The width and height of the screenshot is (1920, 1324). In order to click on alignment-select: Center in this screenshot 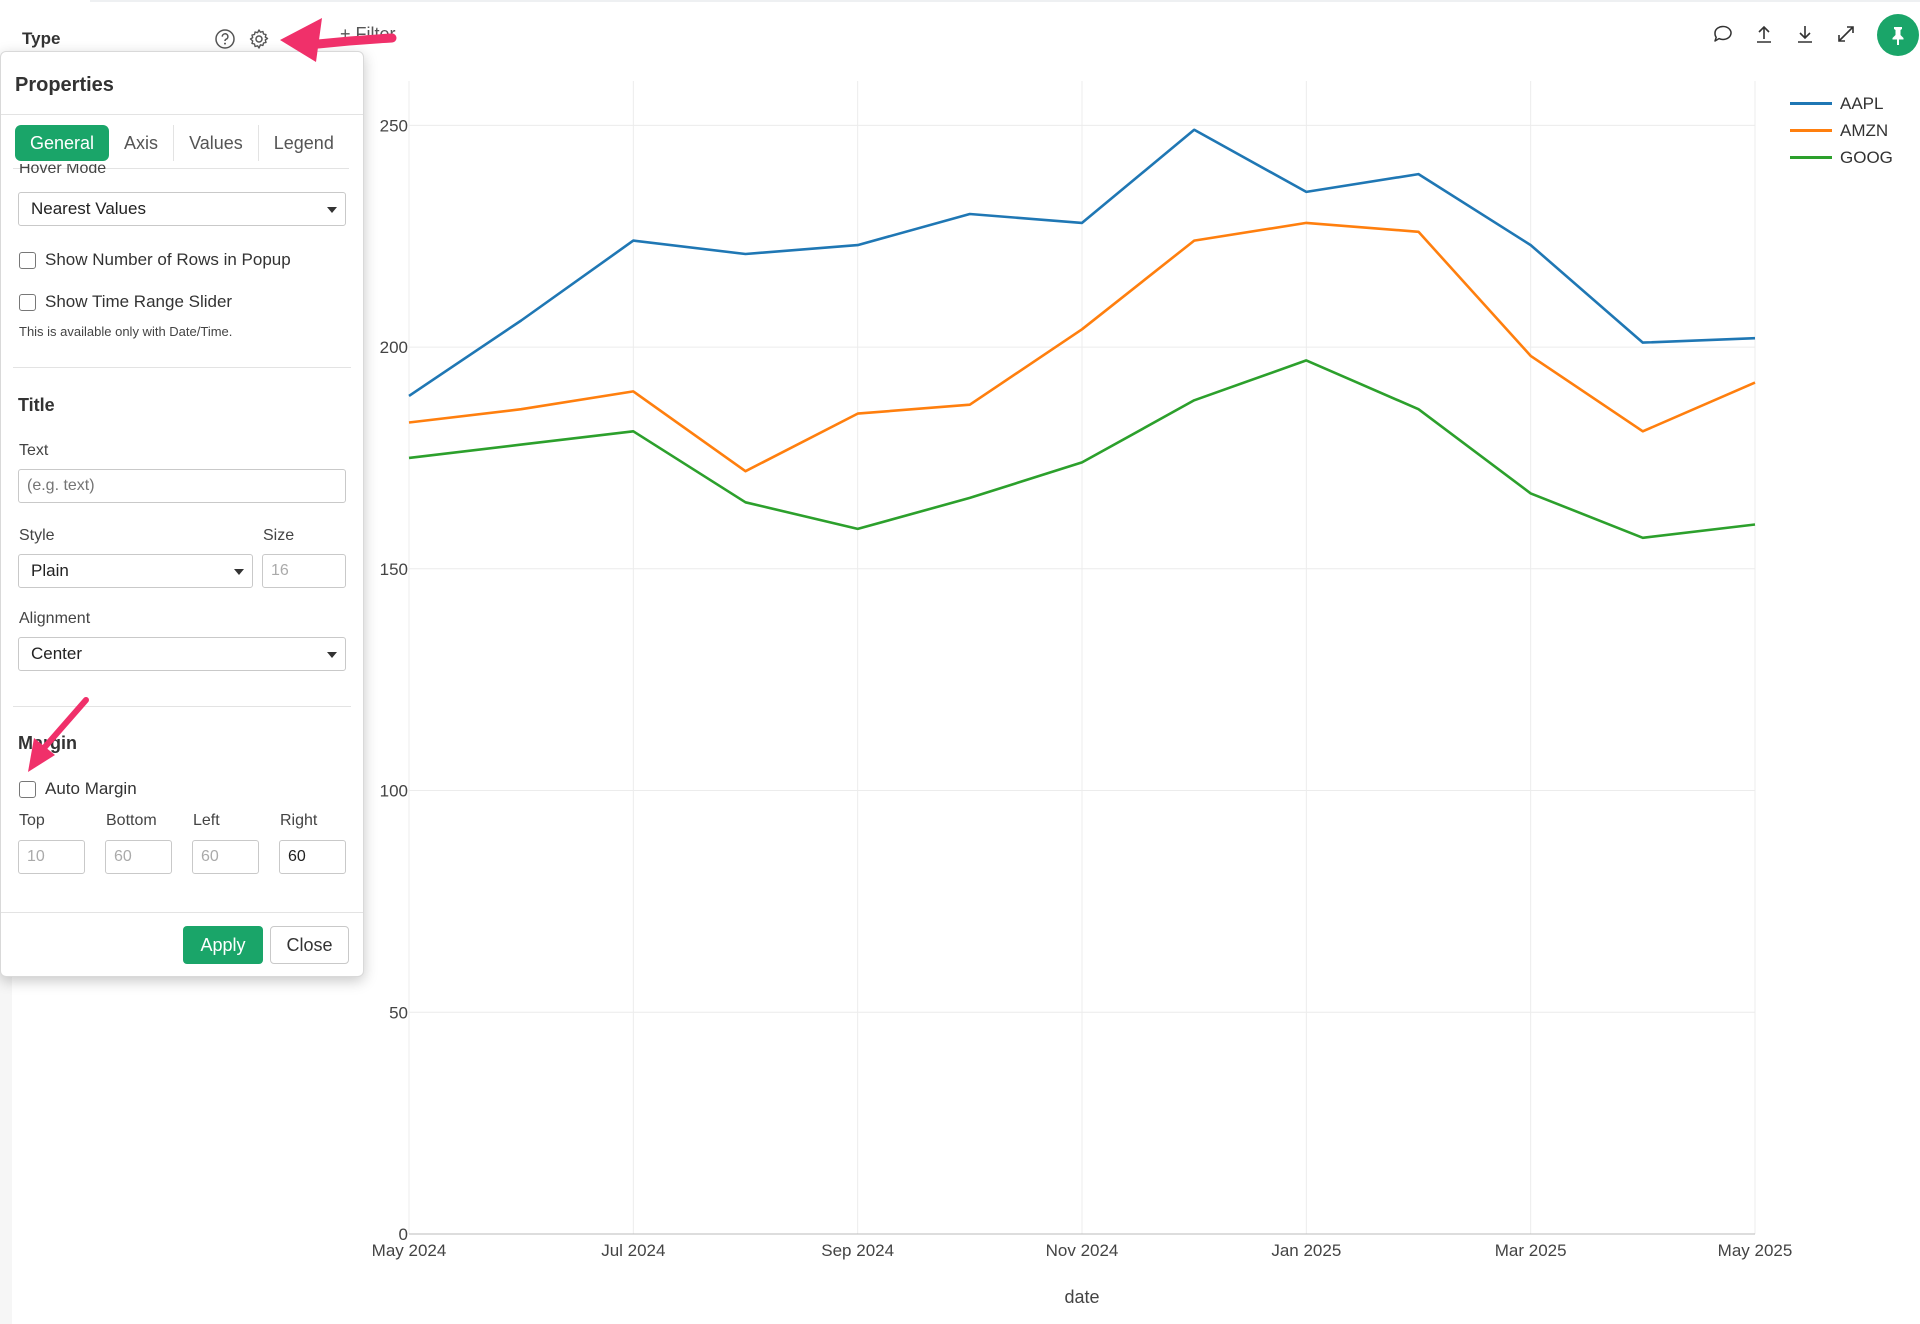, I will do `click(182, 654)`.